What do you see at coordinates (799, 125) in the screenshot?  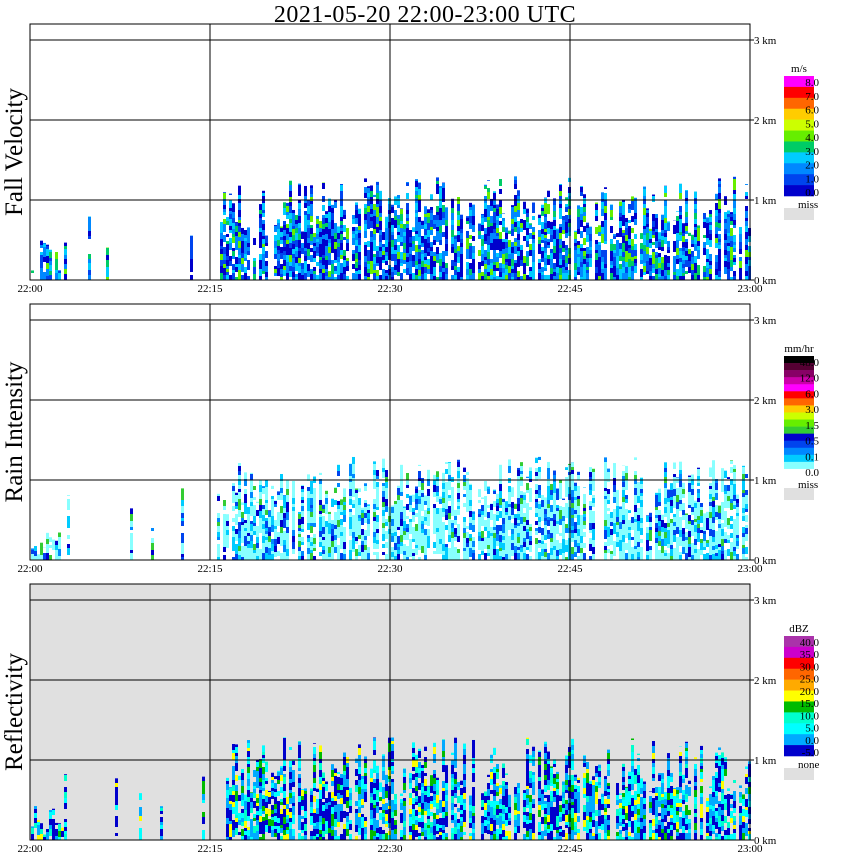 I see `legend-swatch` at bounding box center [799, 125].